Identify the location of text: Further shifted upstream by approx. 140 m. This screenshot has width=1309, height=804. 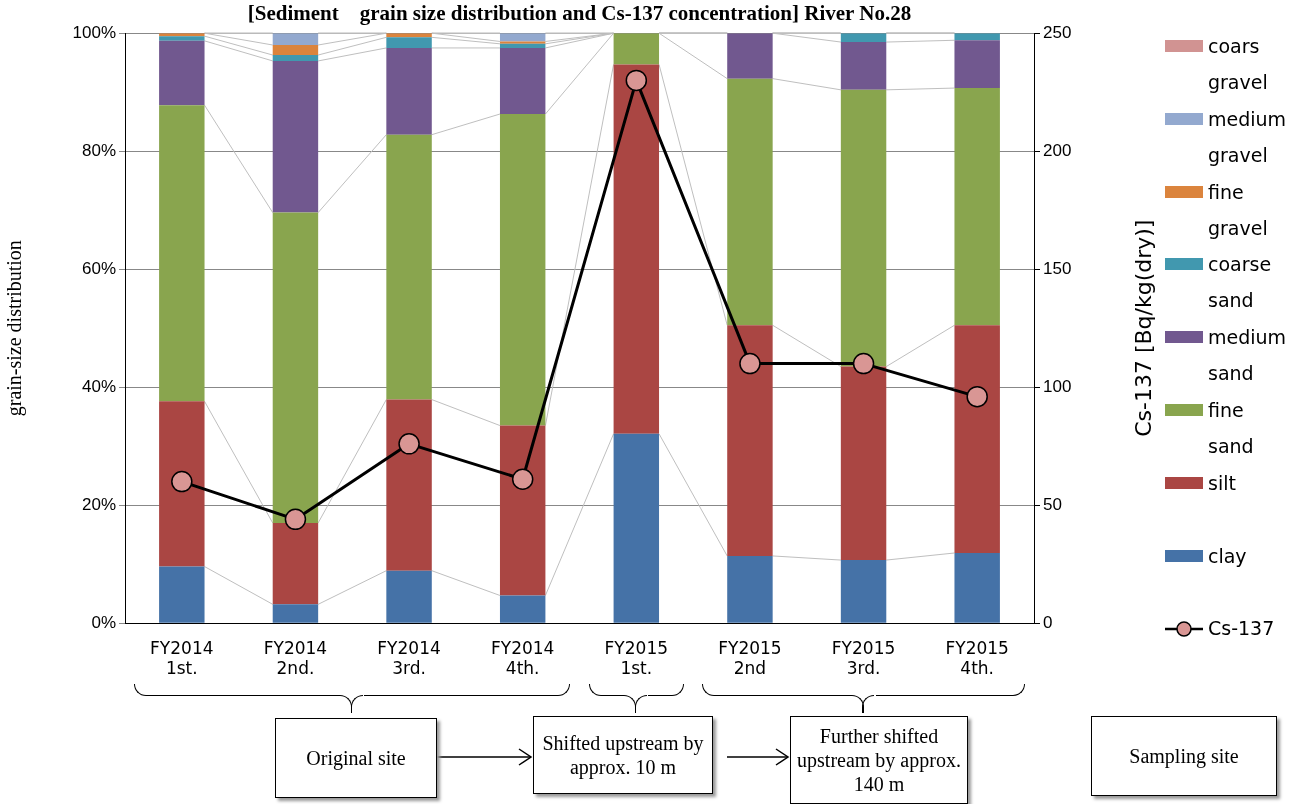
(879, 760).